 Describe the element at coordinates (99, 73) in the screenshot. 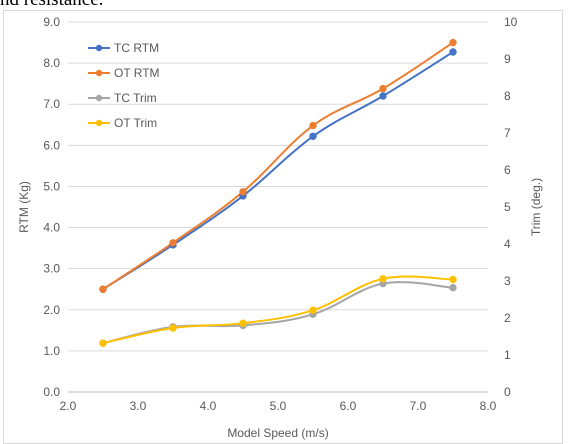

I see `legend-marker-ot-rtm` at that location.